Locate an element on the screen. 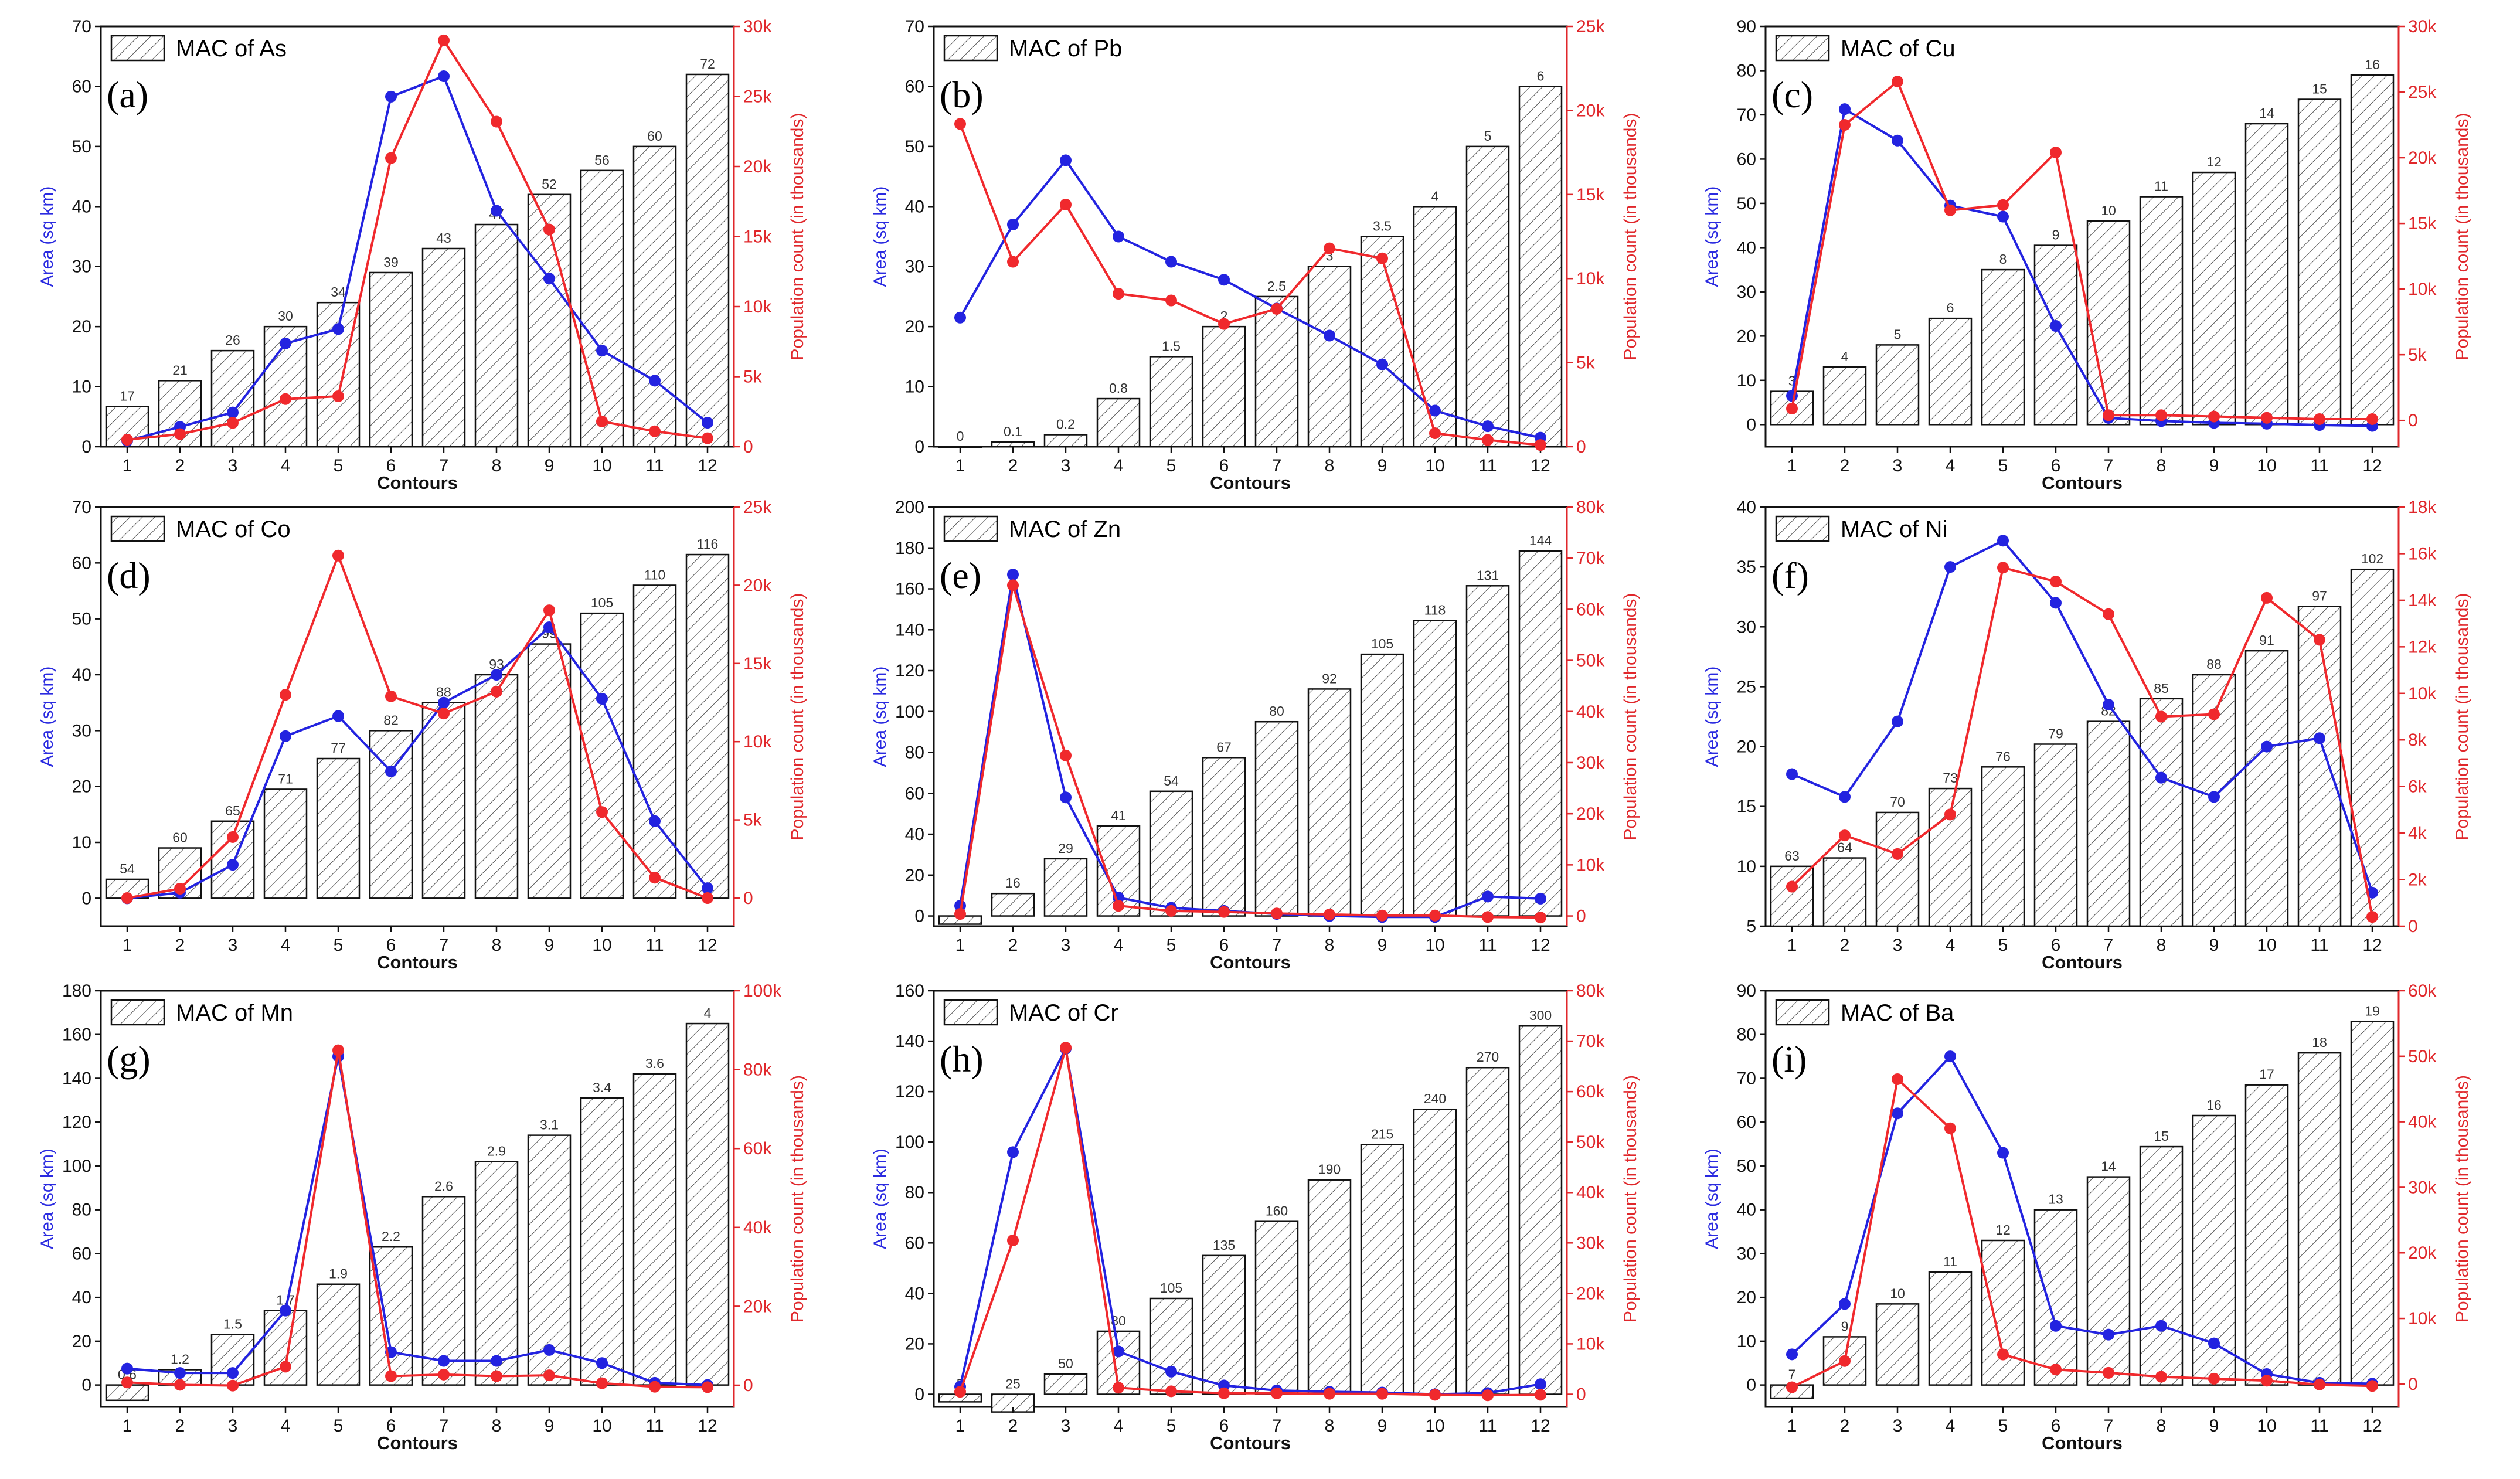  chart-4-left-tick-9: 180 is located at coordinates (909, 548).